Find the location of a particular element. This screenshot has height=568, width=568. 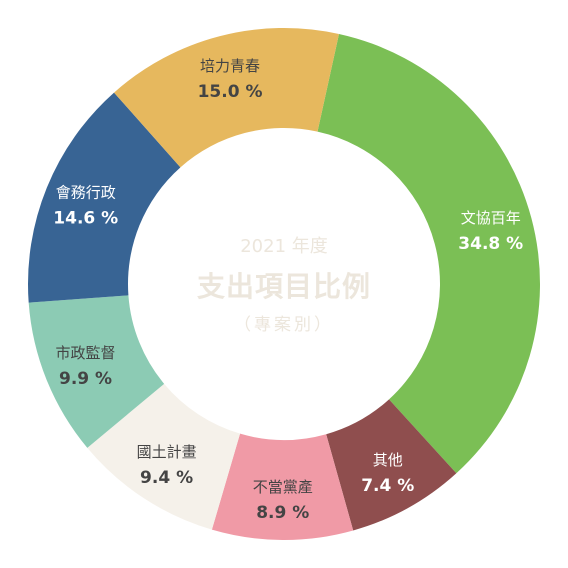

center-subtitle: （專案別） is located at coordinates (284, 325).